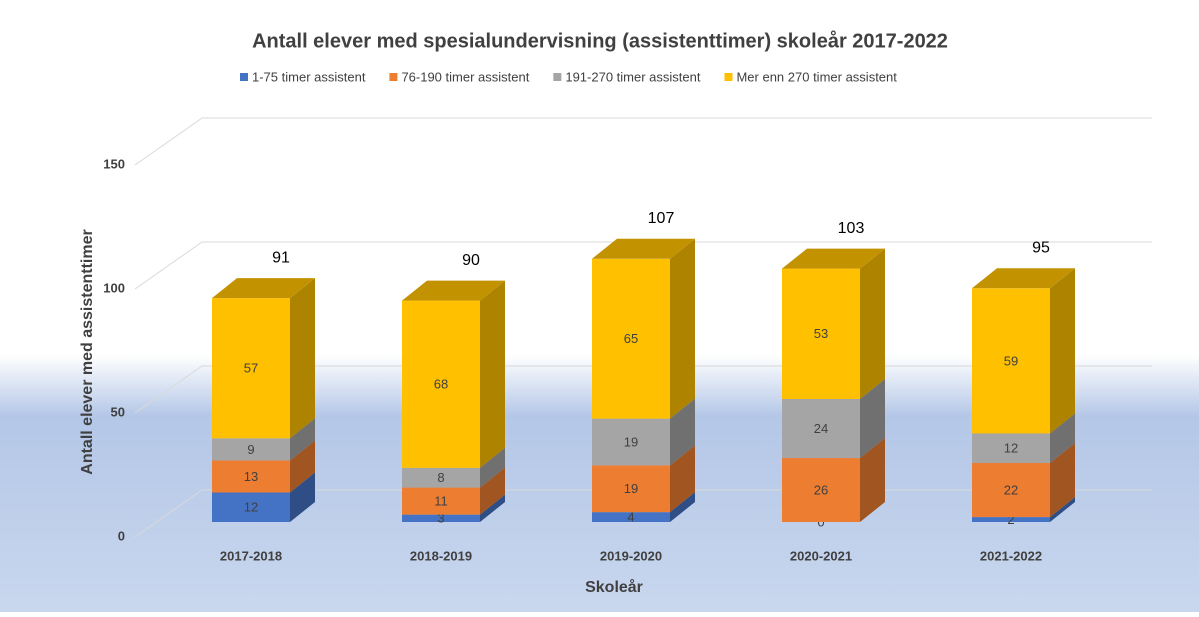 The image size is (1199, 617). Describe the element at coordinates (87, 351) in the screenshot. I see `y-axis-title: Antall elever med assistenttimer` at that location.